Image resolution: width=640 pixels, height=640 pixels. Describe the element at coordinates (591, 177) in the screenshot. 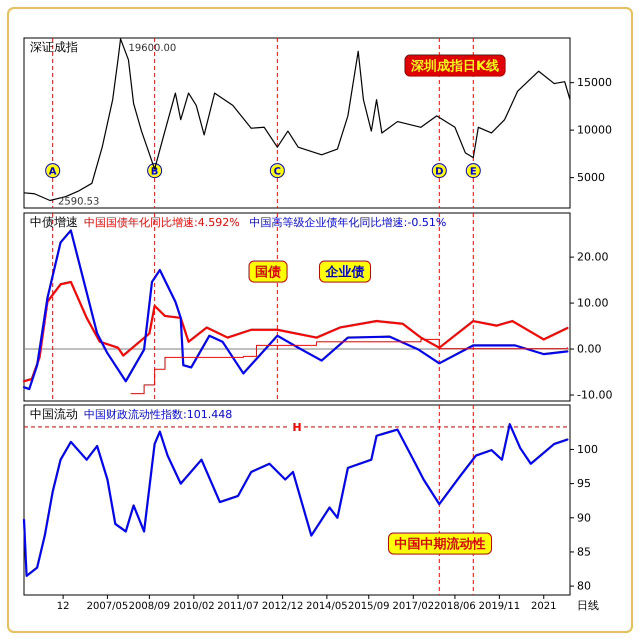

I see `y-tick-label: 5000` at that location.